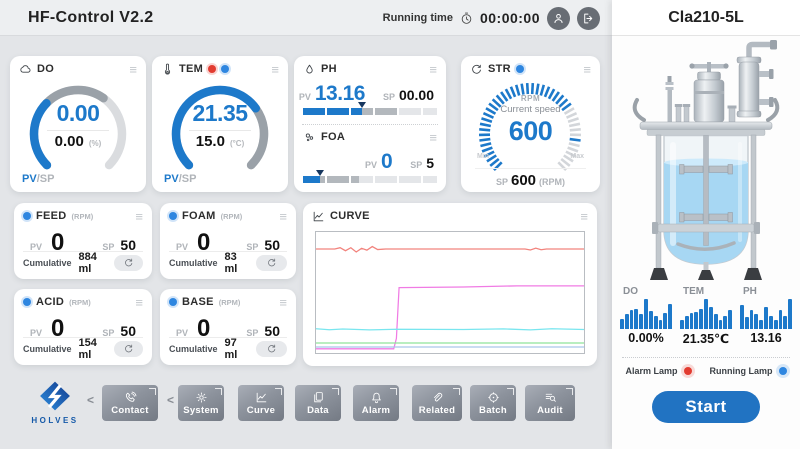 The image size is (800, 449). What do you see at coordinates (225, 69) in the screenshot?
I see `cooling-lamp` at bounding box center [225, 69].